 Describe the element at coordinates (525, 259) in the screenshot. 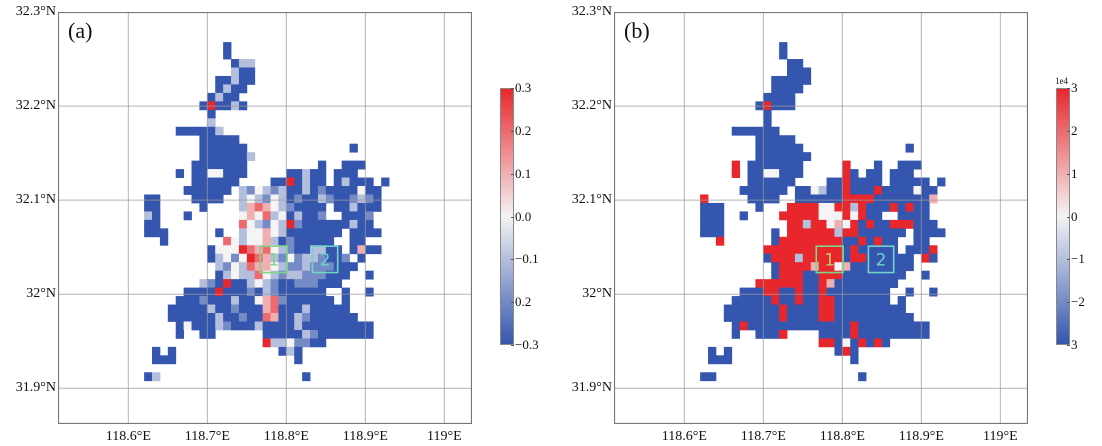

I see `colorbar-tick-label: −0.1` at that location.